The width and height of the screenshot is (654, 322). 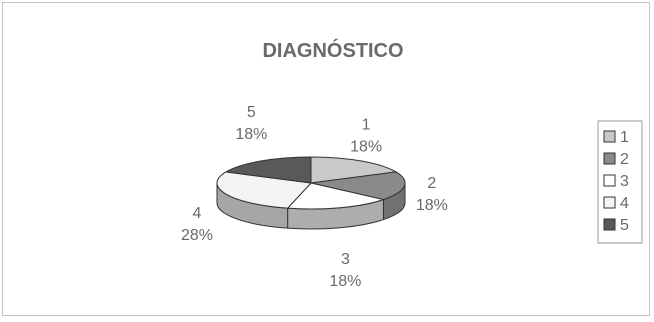 What do you see at coordinates (624, 181) in the screenshot?
I see `legend-label-3: 3` at bounding box center [624, 181].